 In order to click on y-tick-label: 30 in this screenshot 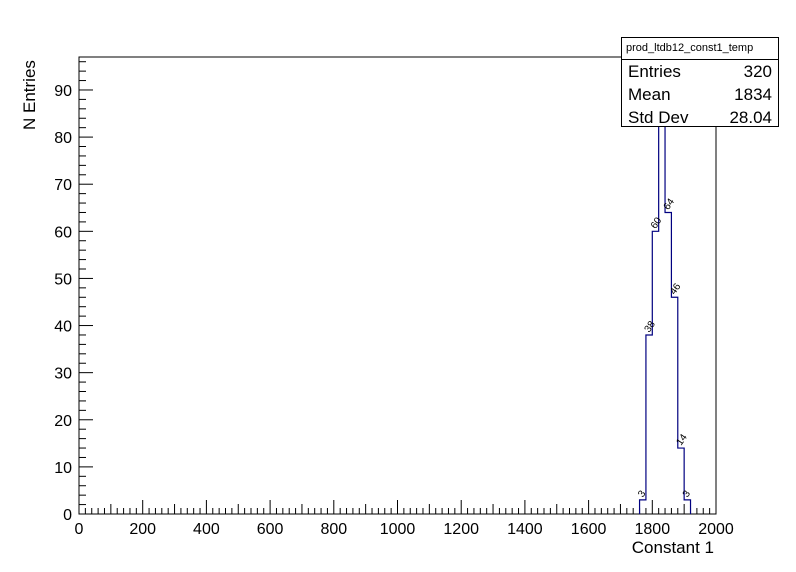, I will do `click(63, 374)`.